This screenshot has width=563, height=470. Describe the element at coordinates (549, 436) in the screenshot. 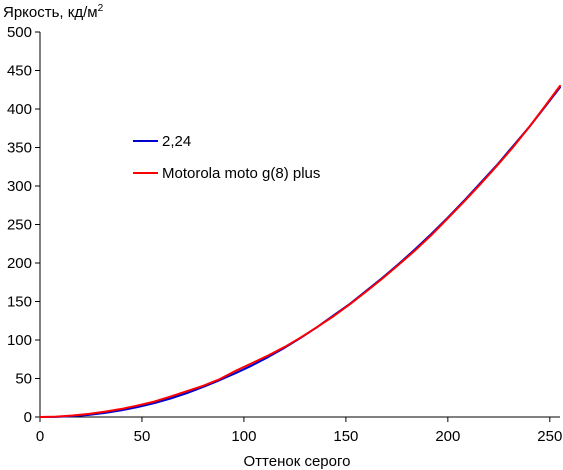

I see `x-tick-label: 250` at that location.